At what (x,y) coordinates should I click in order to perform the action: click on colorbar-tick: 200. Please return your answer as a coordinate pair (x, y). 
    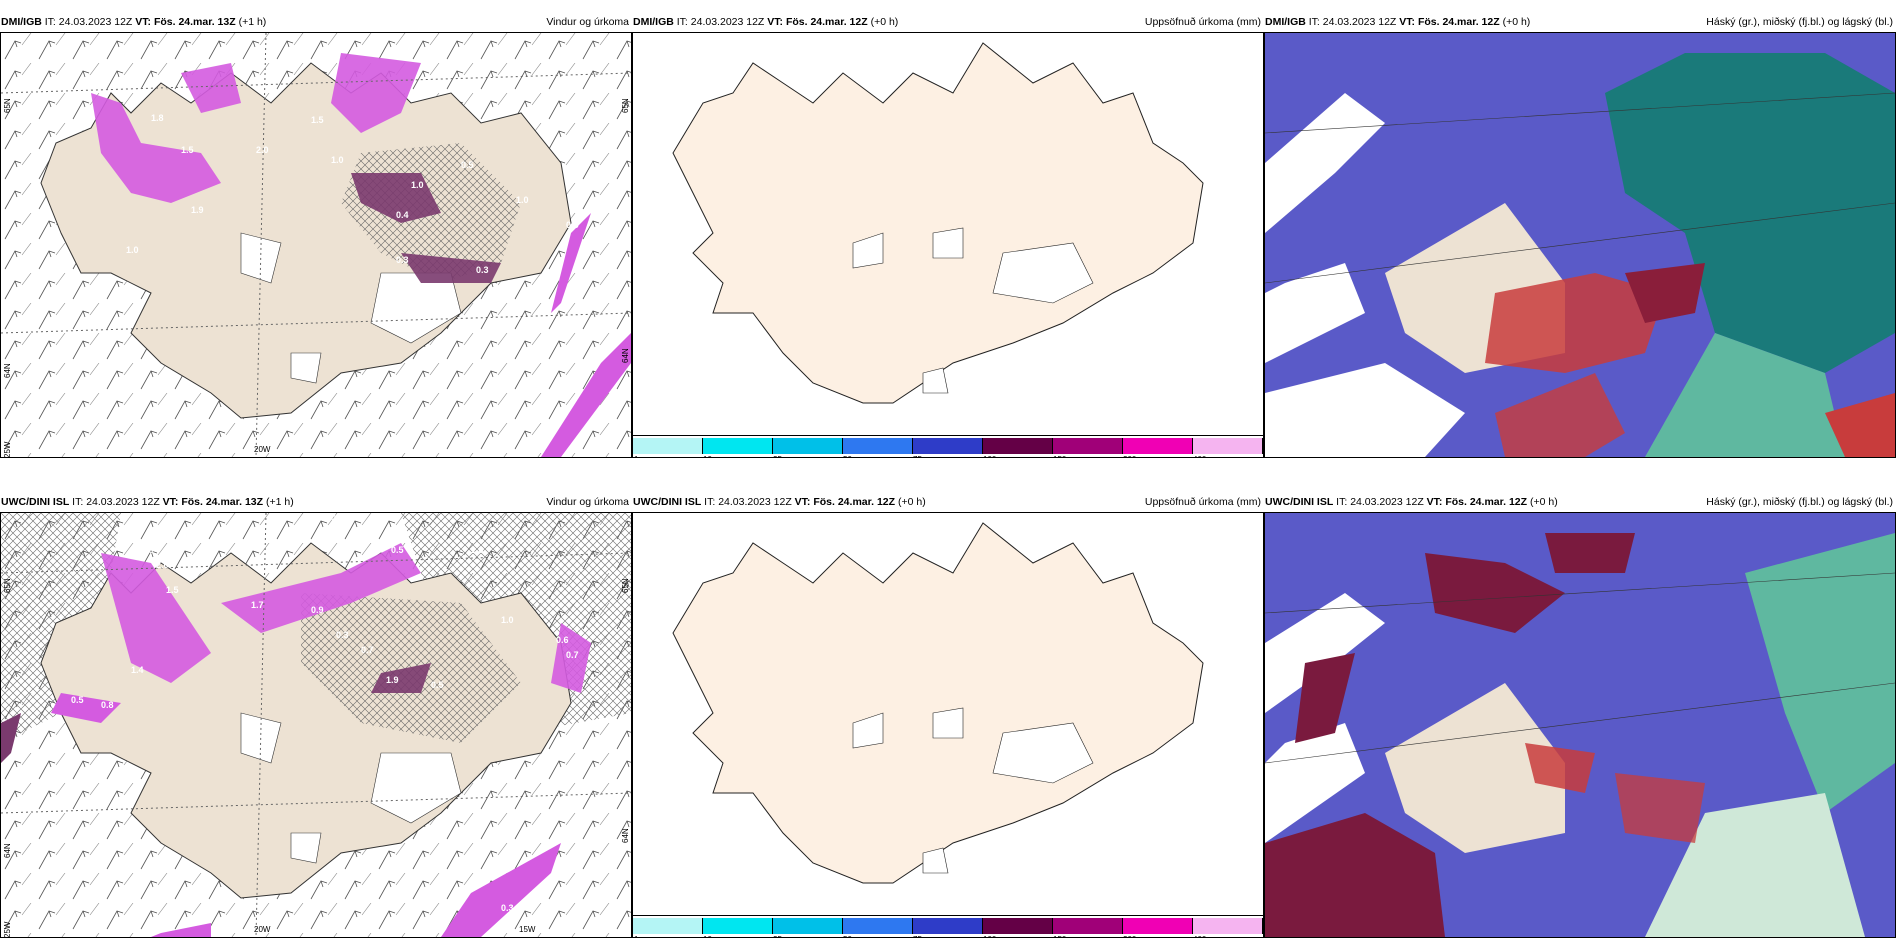
    Looking at the image, I should click on (1129, 456).